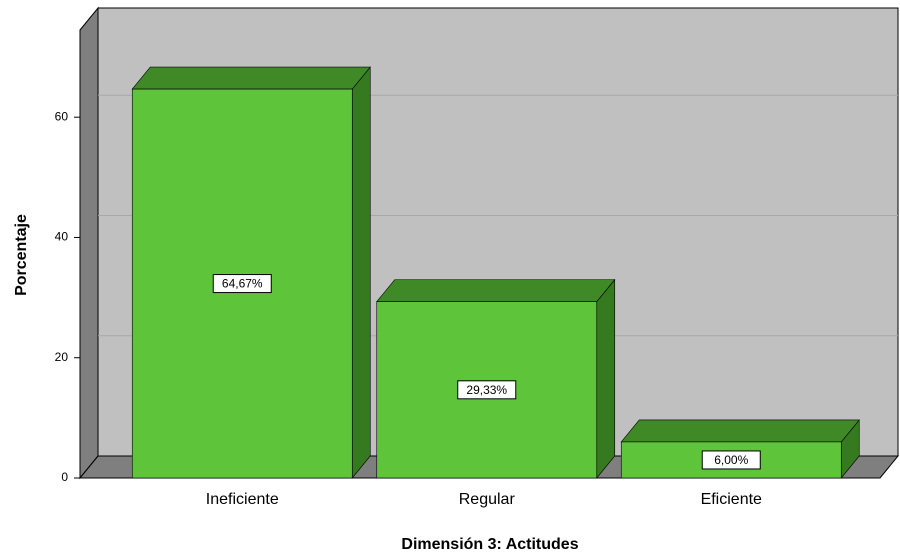 The image size is (900, 555). What do you see at coordinates (731, 499) in the screenshot?
I see `x-tick-label: Eficiente` at bounding box center [731, 499].